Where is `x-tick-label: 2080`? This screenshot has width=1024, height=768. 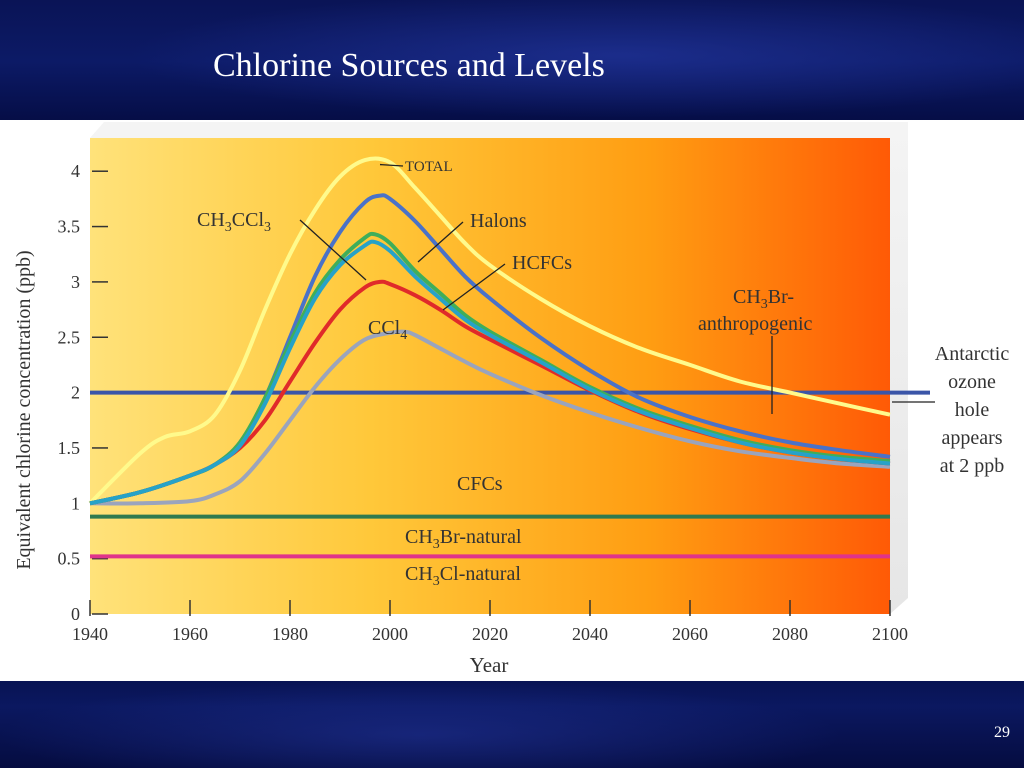
x-tick-label: 2080 is located at coordinates (790, 634).